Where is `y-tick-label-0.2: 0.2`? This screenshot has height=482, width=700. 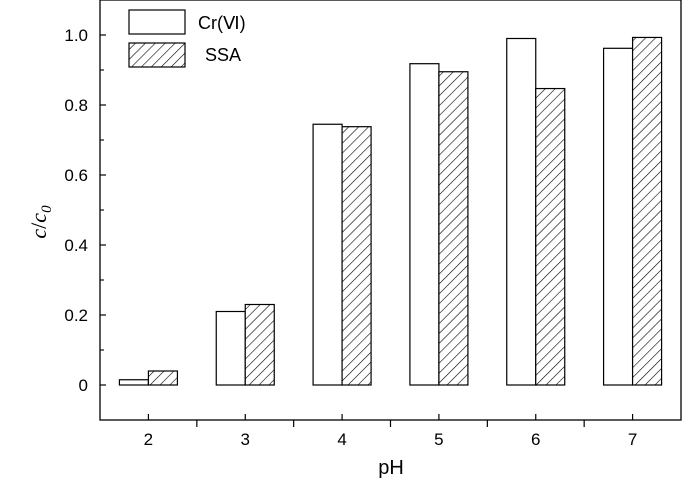 y-tick-label-0.2: 0.2 is located at coordinates (76, 315).